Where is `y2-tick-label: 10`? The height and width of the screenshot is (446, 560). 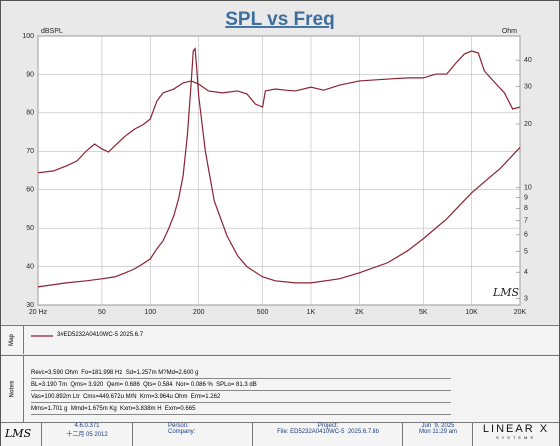
y2-tick-label: 10 is located at coordinates (528, 188).